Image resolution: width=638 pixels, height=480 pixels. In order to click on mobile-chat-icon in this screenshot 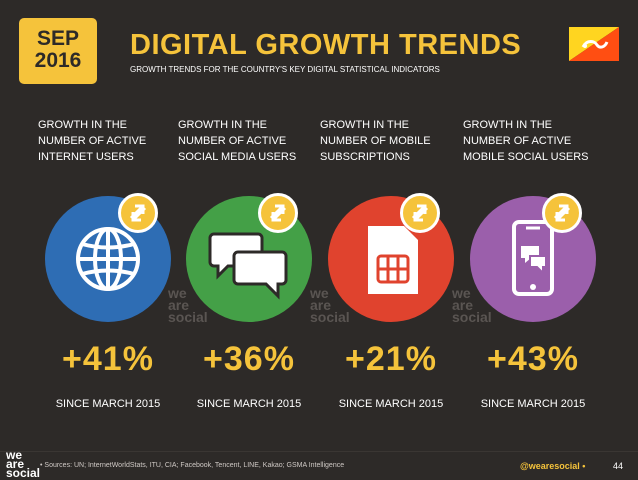, I will do `click(533, 258)`.